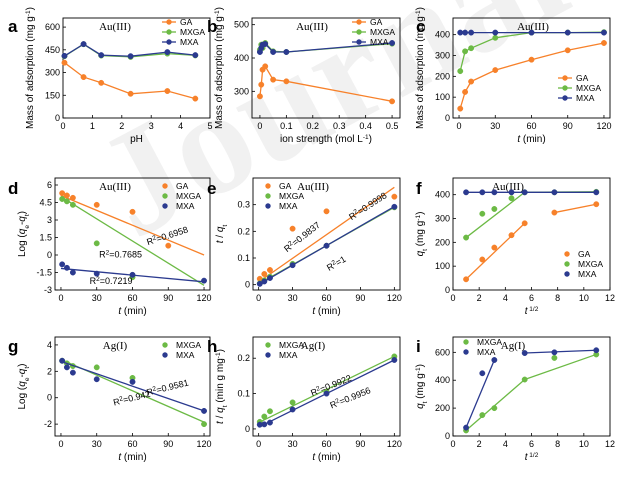 The image size is (642, 485). I want to click on y-tick-label: 150, so click(52, 95).